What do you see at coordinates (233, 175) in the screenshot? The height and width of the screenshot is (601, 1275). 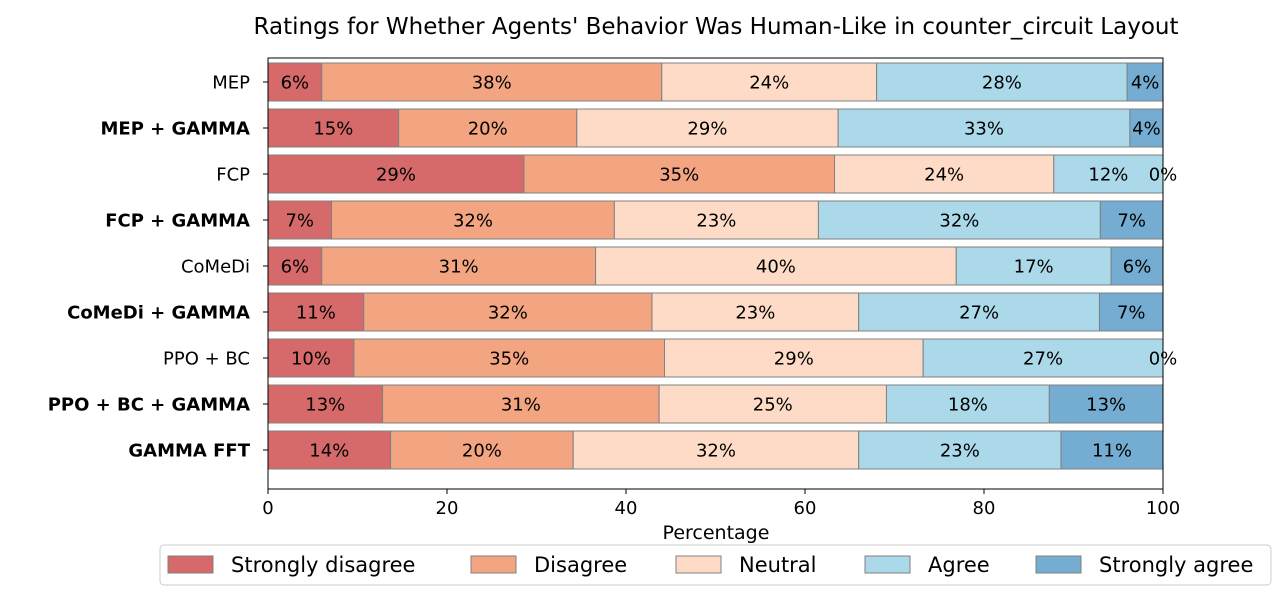 I see `y-tick-label: FCP` at bounding box center [233, 175].